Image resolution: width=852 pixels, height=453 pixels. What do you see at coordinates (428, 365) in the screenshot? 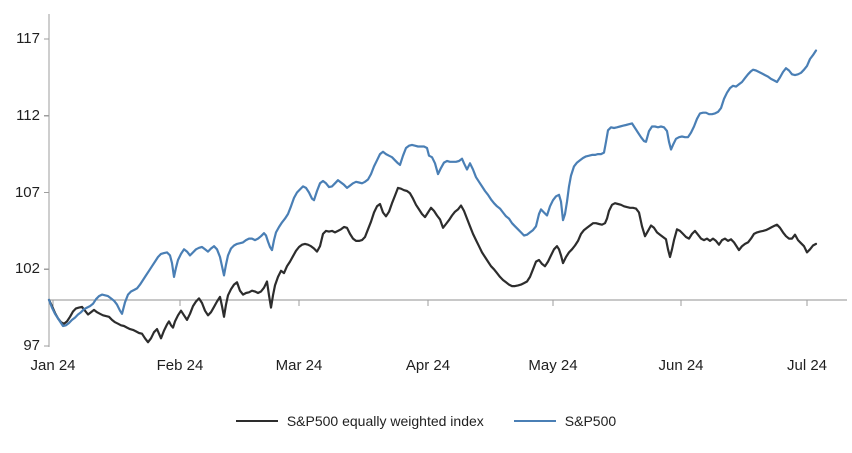
I see `x-tick-label: Apr 24` at bounding box center [428, 365].